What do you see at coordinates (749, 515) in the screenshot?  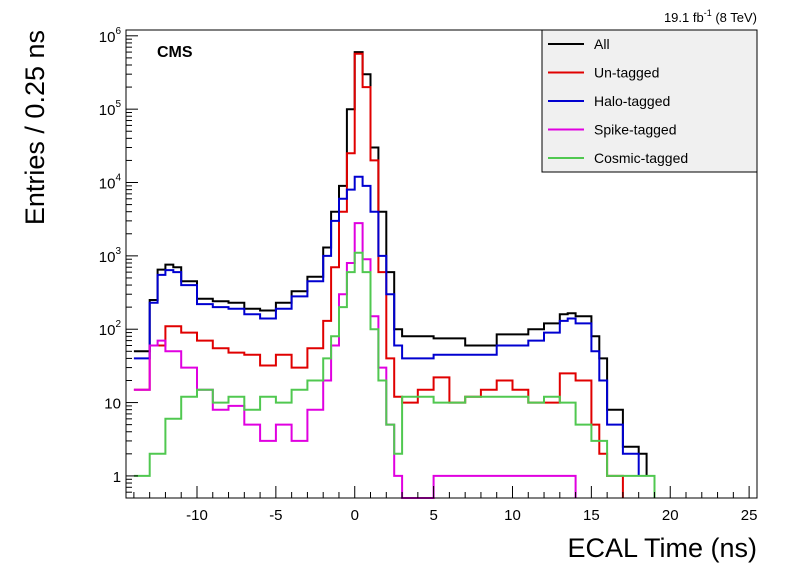 I see `x-tick-label: 25` at bounding box center [749, 515].